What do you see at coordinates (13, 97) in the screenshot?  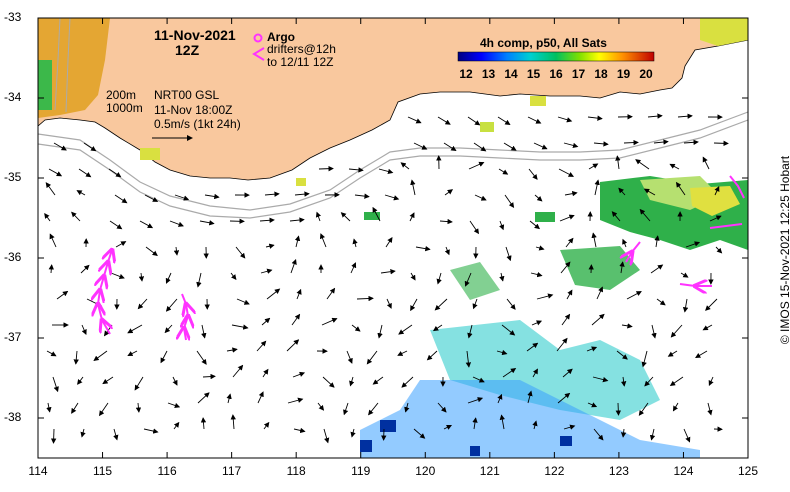 I see `lat-tick-label: -34` at bounding box center [13, 97].